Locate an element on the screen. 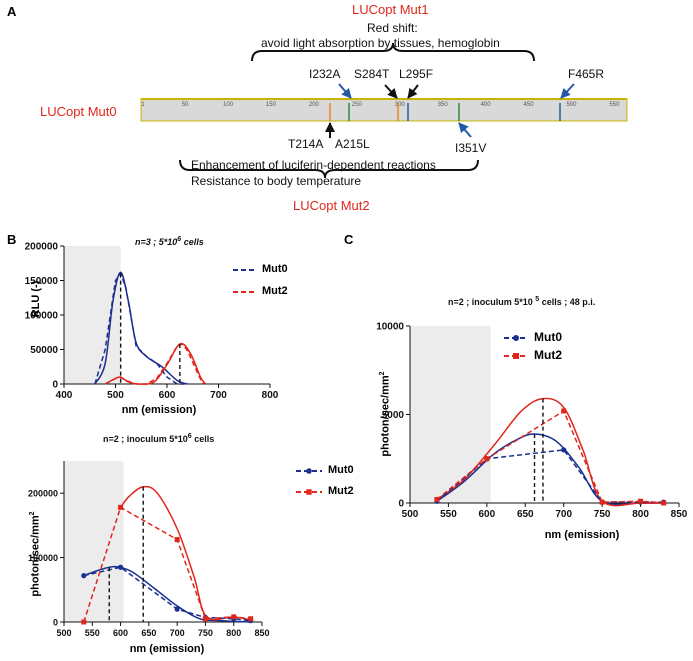  y-tick-label: 5000 is located at coordinates (393, 415).